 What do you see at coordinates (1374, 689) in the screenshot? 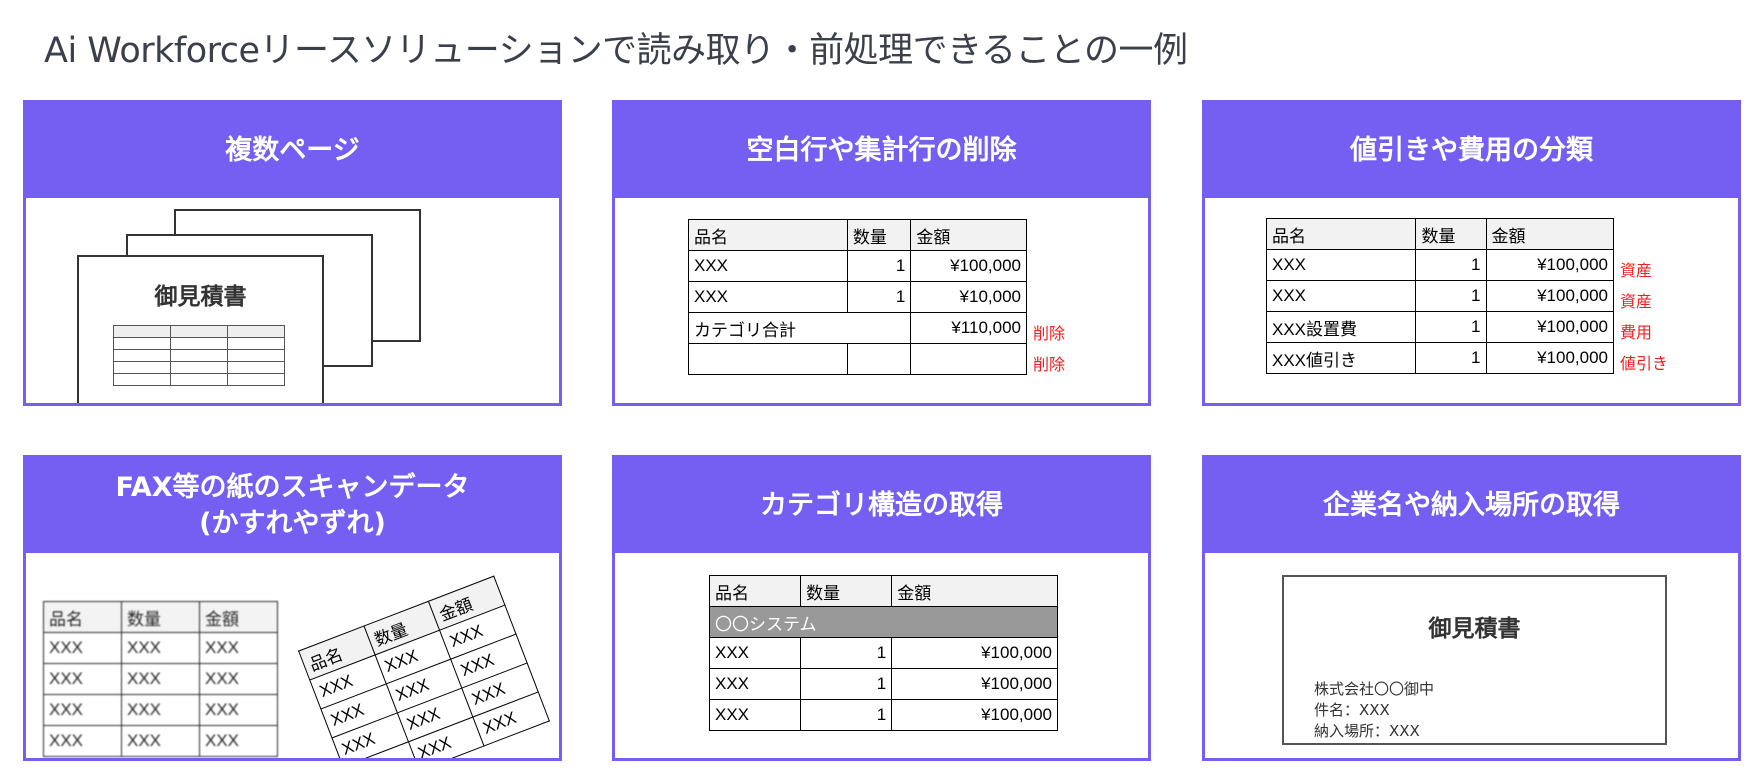
I see `text: 株式会社〇〇御中` at bounding box center [1374, 689].